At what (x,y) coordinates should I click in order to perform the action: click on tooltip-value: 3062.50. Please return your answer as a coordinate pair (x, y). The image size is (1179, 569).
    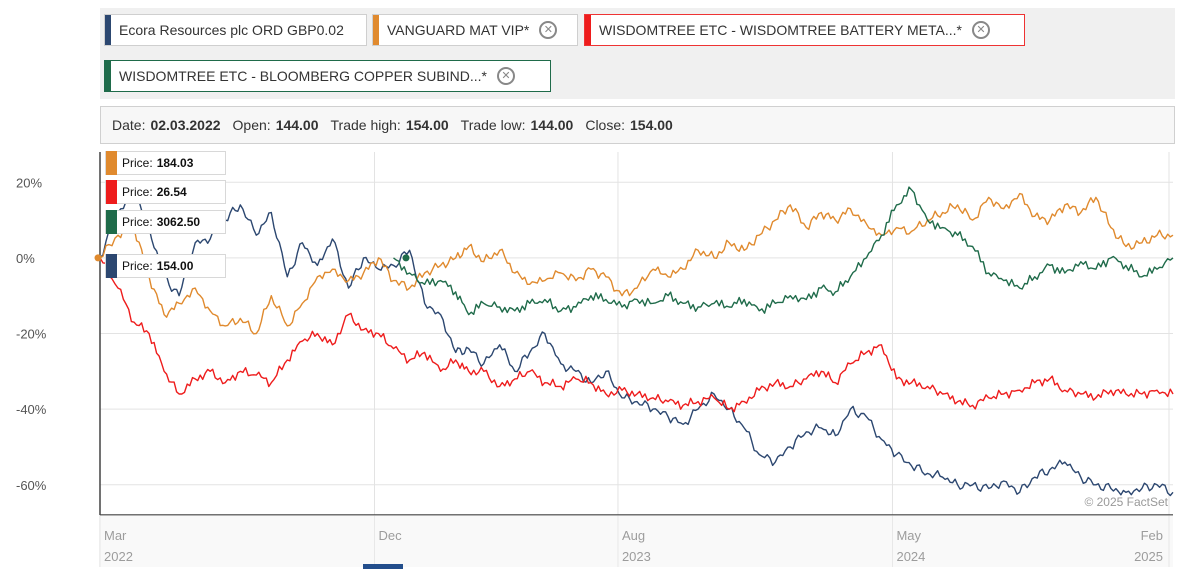
    Looking at the image, I should click on (178, 222).